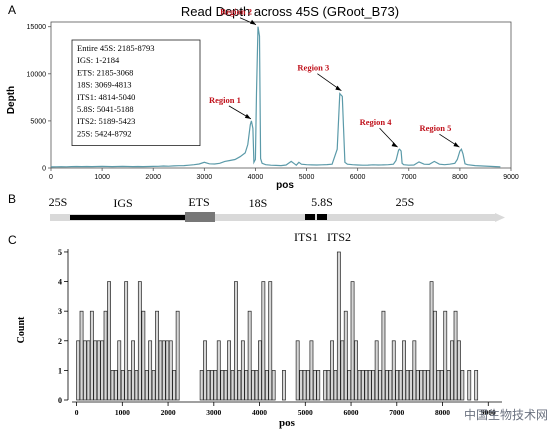 This screenshot has height=429, width=554. I want to click on y-tick-label: 3, so click(60, 311).